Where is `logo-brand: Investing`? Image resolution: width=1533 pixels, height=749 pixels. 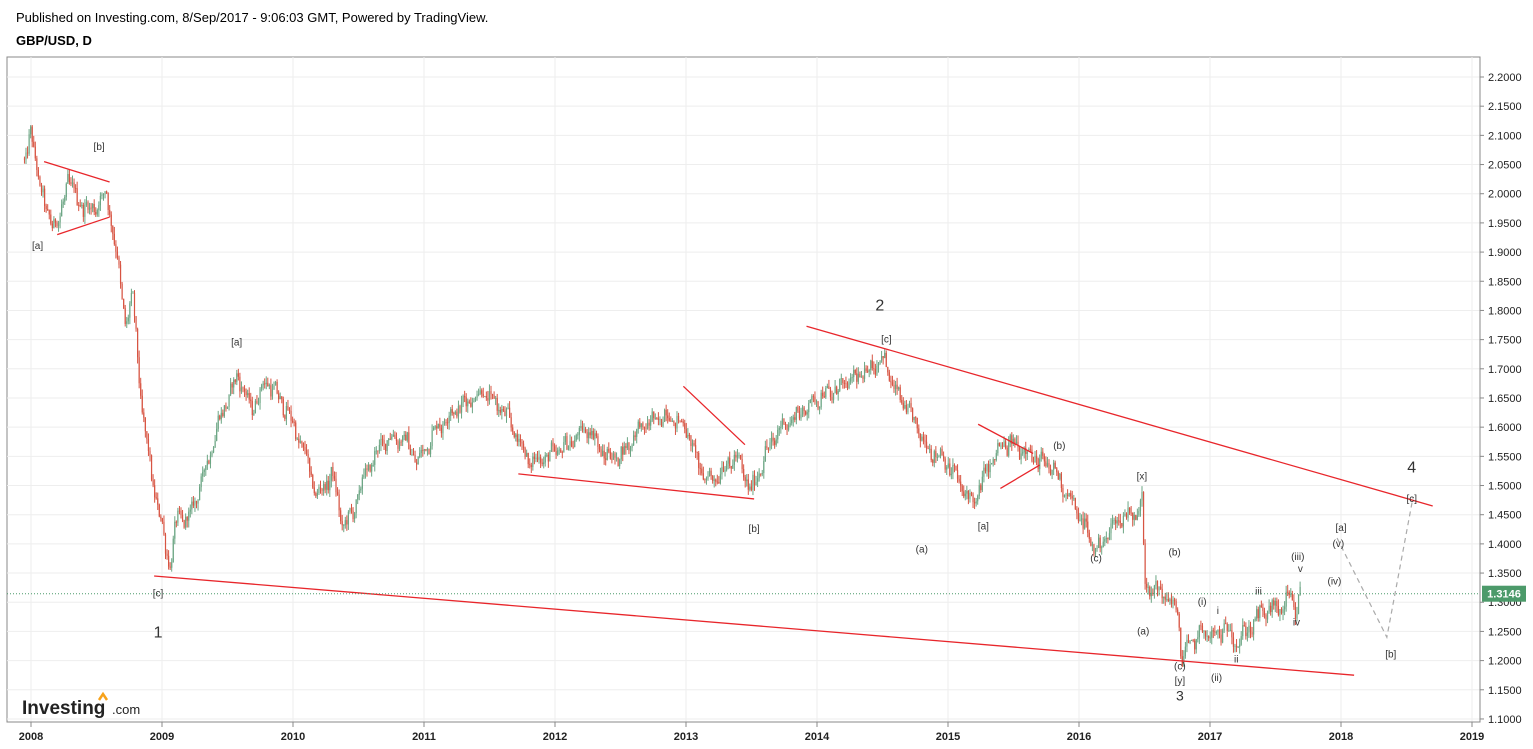
logo-brand: Investing is located at coordinates (63, 708).